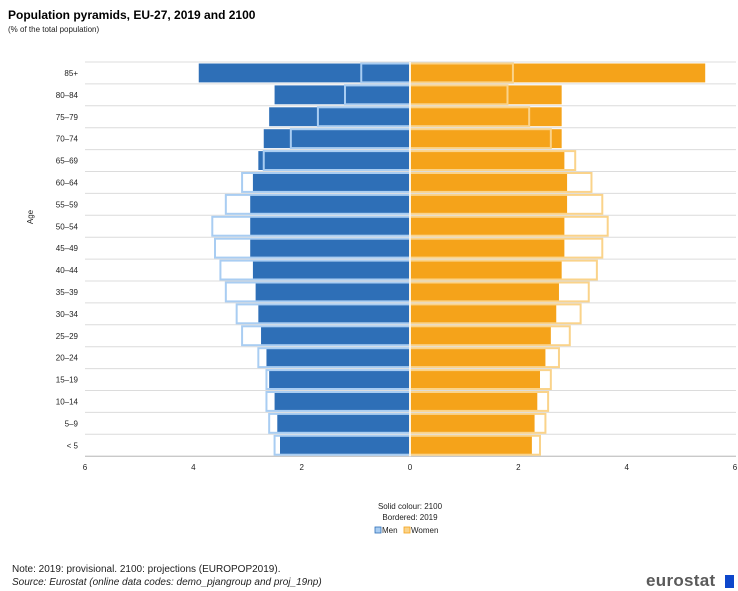 This screenshot has width=738, height=591. I want to click on age-group-label: 45–49, so click(67, 248).